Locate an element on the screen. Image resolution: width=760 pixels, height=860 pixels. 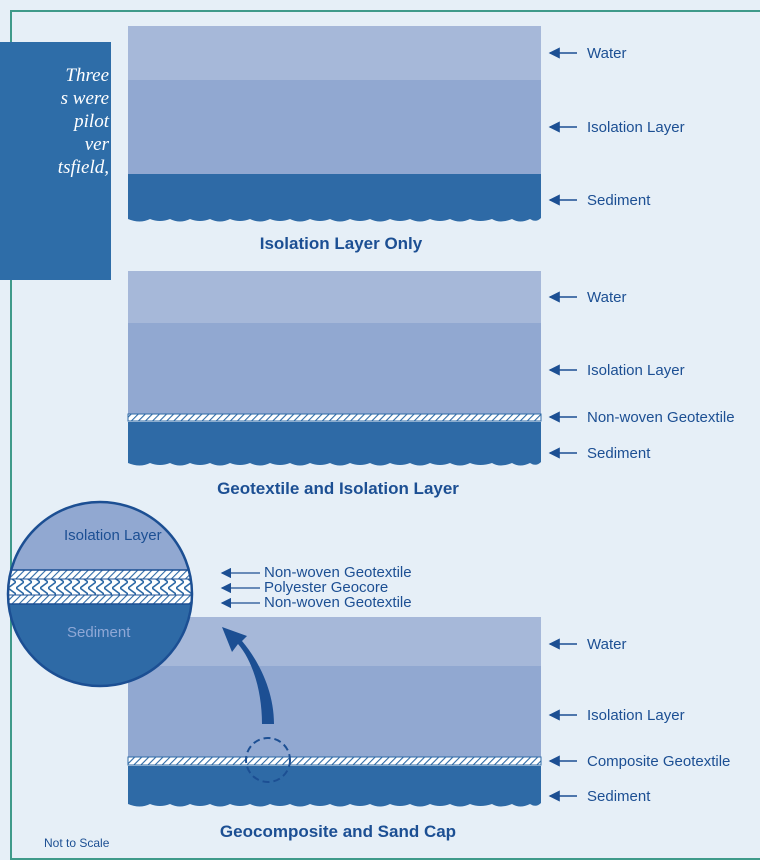
panel-2-isolation is located at coordinates (334, 369).